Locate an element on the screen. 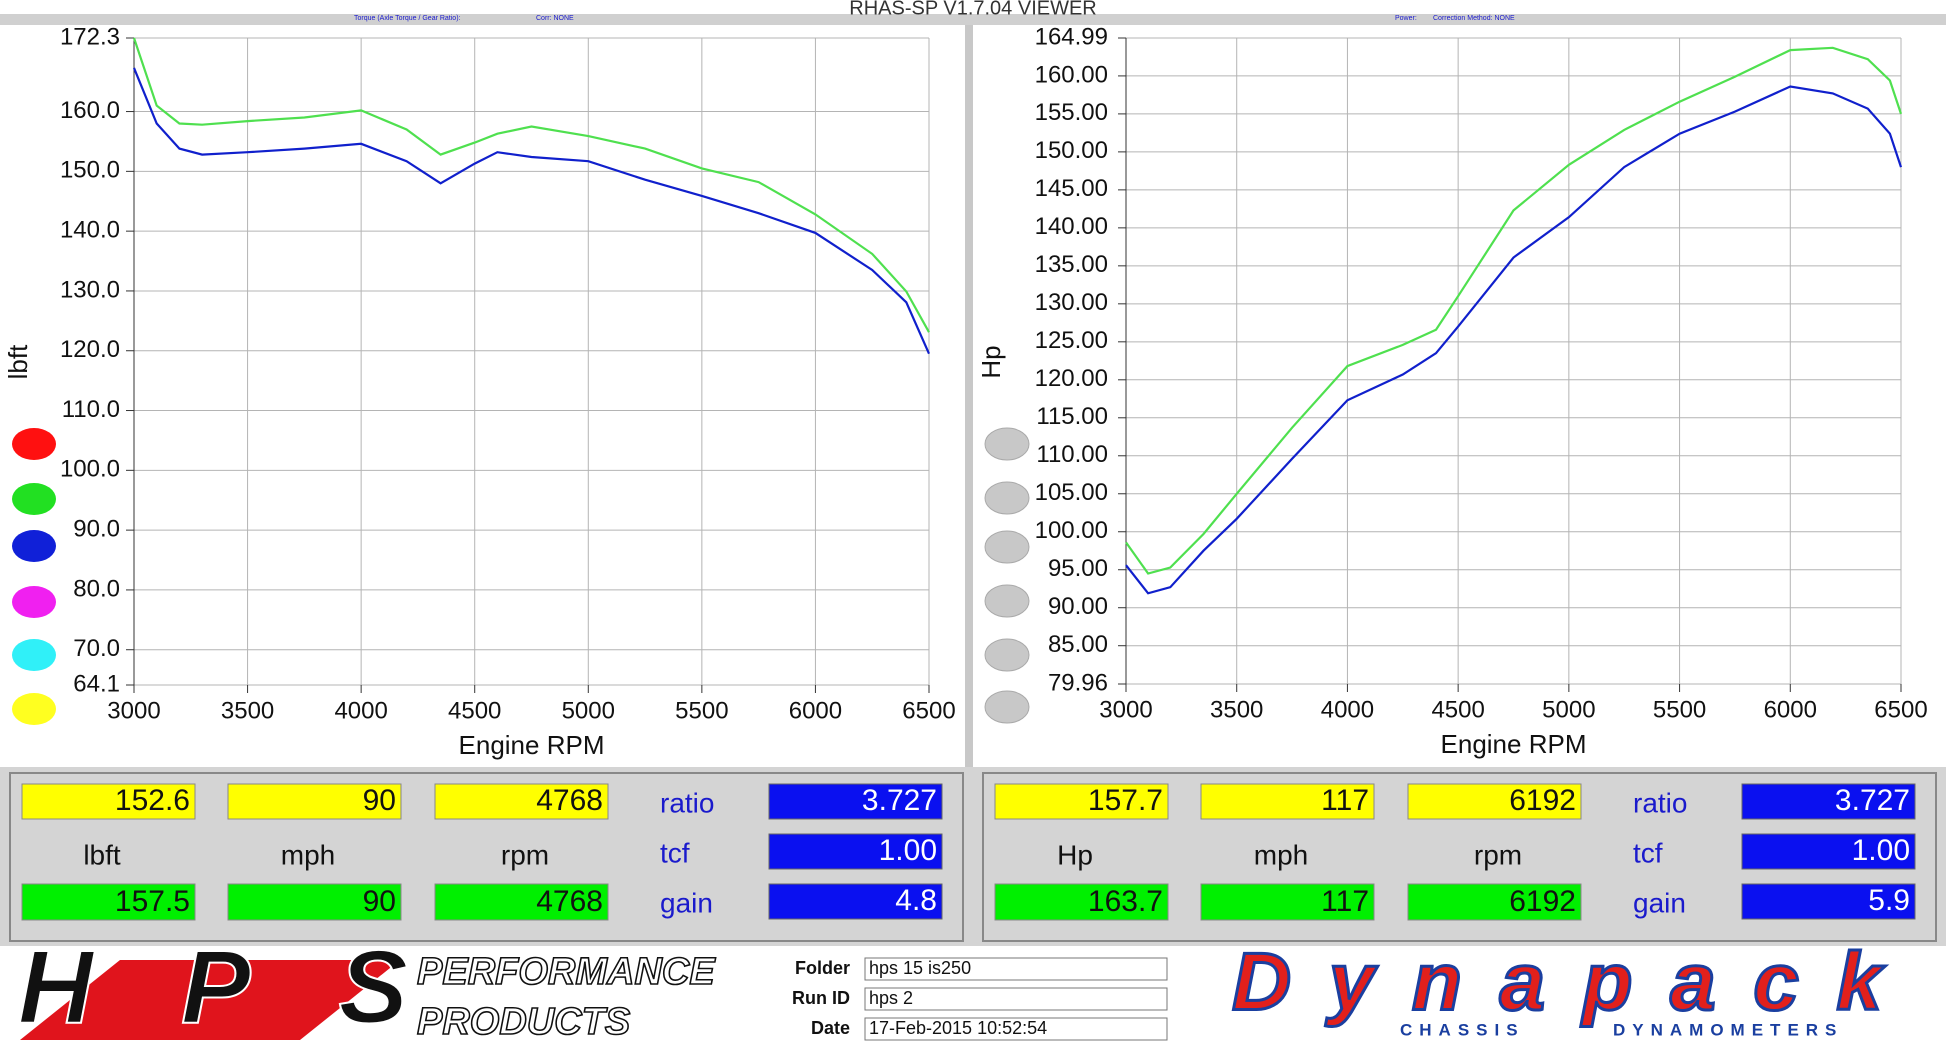  y-axis-label: Hp is located at coordinates (991, 361).